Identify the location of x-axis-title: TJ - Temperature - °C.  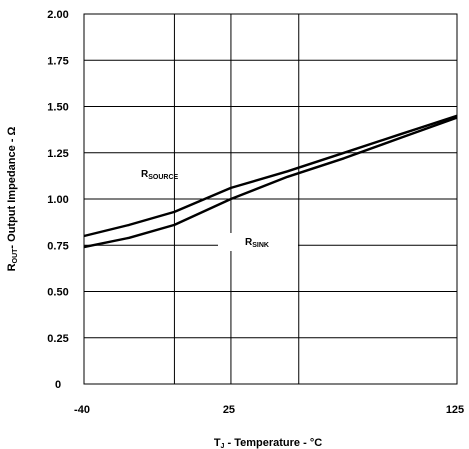
(268, 443).